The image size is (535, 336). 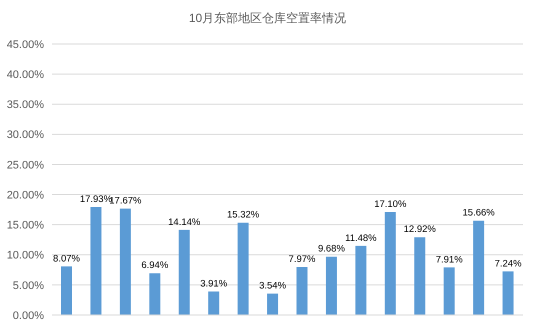 I want to click on y-tick-label: 40.00%, so click(x=25, y=75).